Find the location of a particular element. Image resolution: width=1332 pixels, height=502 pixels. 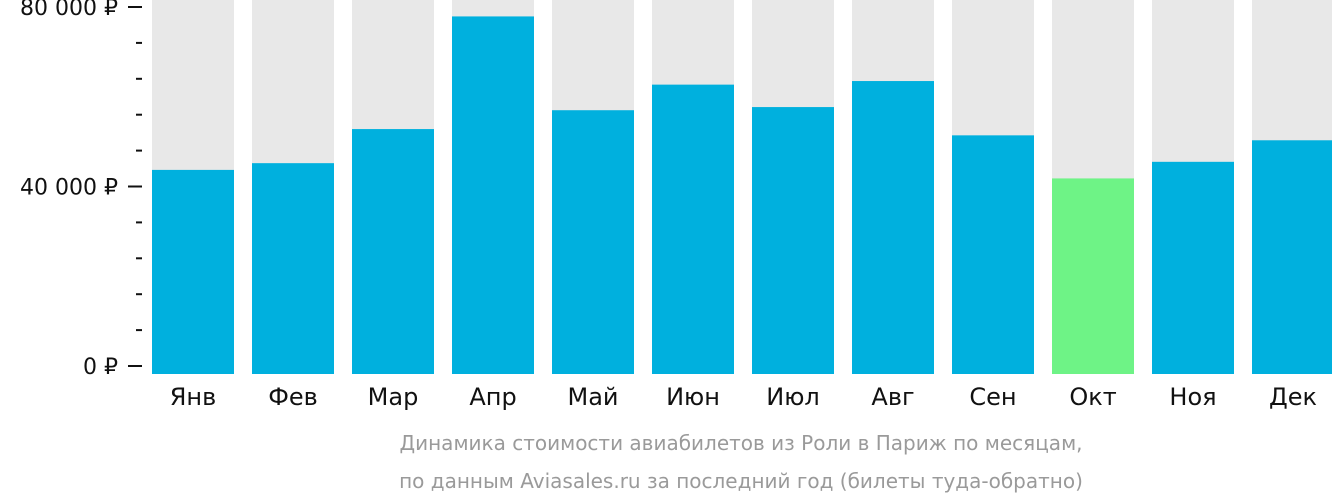

x-tick-label-2: Фев is located at coordinates (293, 397).